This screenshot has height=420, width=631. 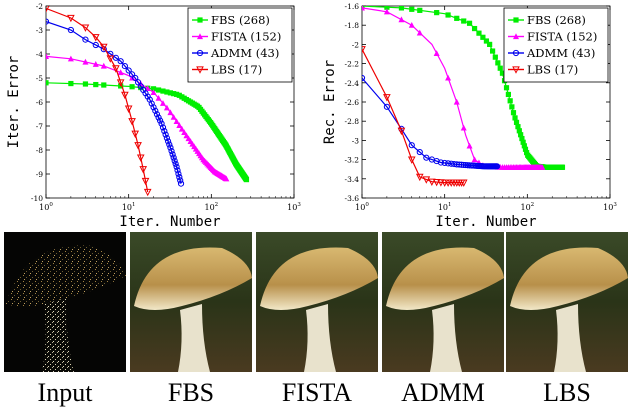 What do you see at coordinates (352, 25) in the screenshot?
I see `y-tick-label: -1.8` at bounding box center [352, 25].